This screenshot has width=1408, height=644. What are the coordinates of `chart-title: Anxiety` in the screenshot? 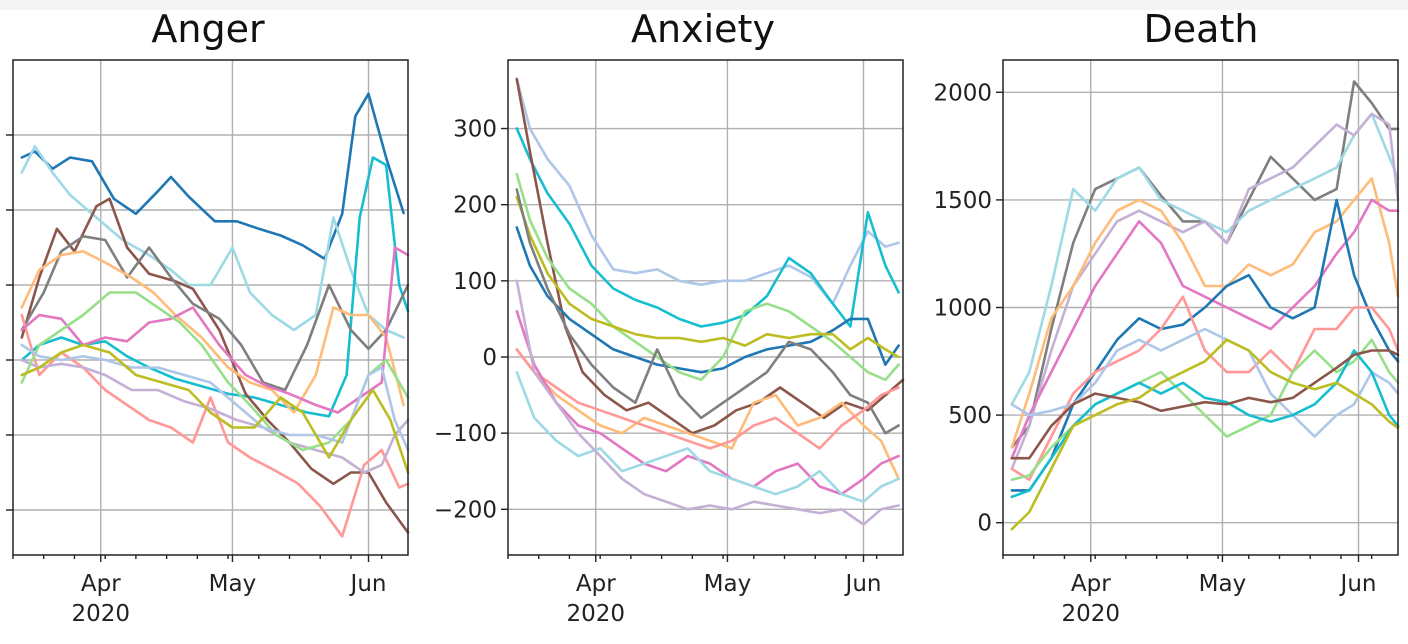 It's located at (703, 29).